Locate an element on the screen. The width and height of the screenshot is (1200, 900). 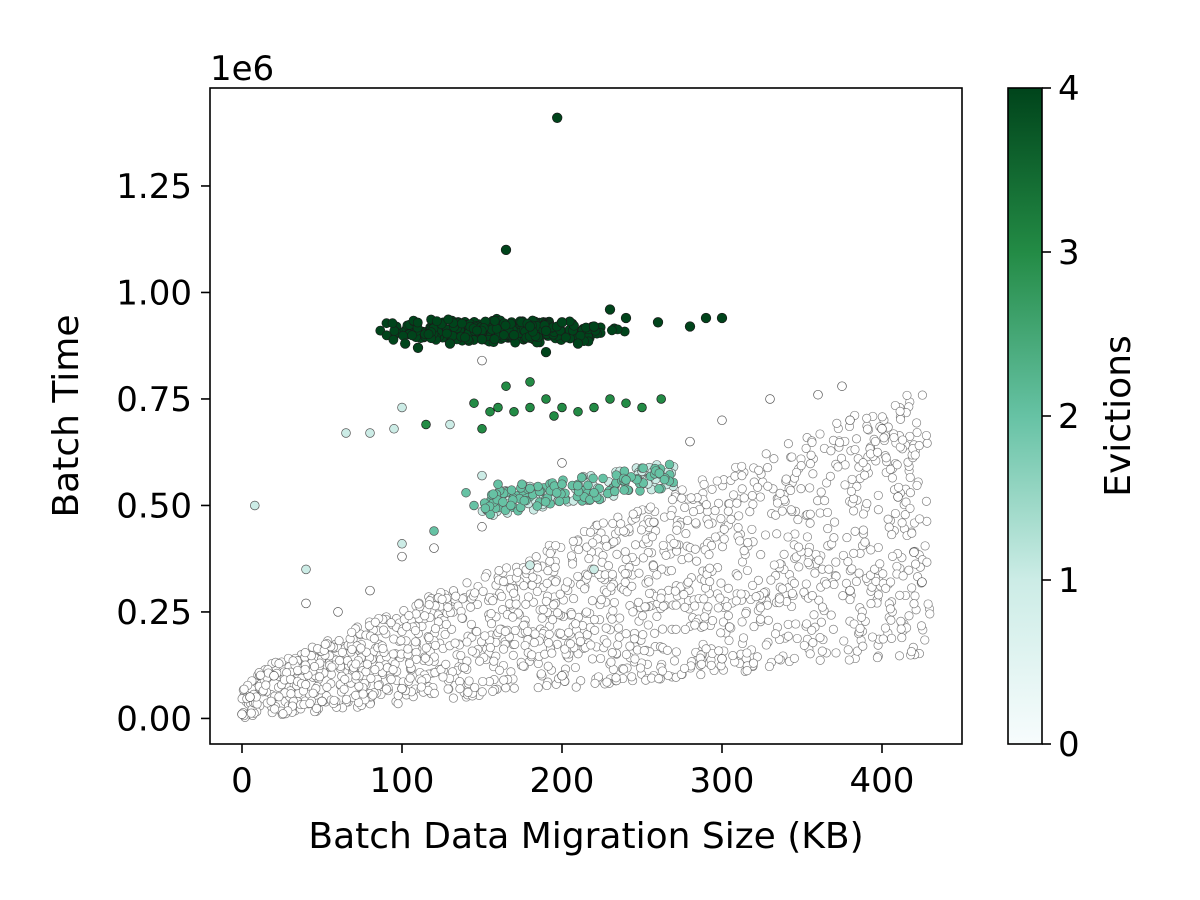
x-axis: 0 100 200 300 400 is located at coordinates (572, 772).